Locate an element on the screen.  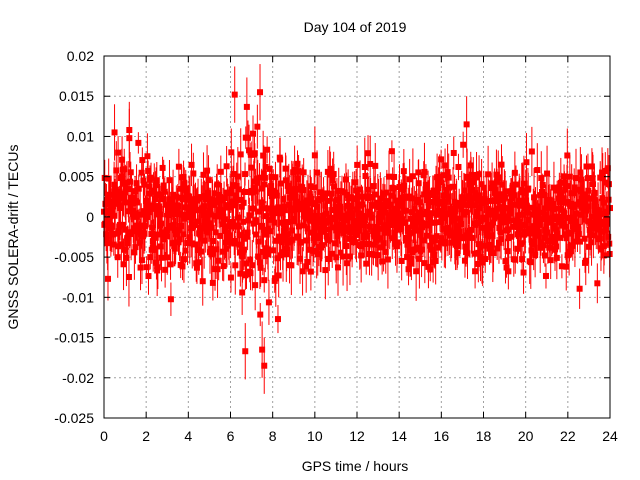
y-tick-label: 0 is located at coordinates (90, 217).